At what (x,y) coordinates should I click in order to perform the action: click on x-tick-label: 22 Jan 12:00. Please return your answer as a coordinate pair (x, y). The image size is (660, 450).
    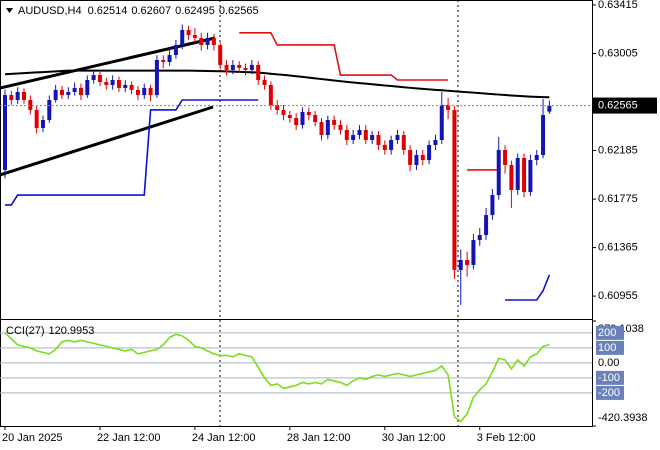
    Looking at the image, I should click on (129, 438).